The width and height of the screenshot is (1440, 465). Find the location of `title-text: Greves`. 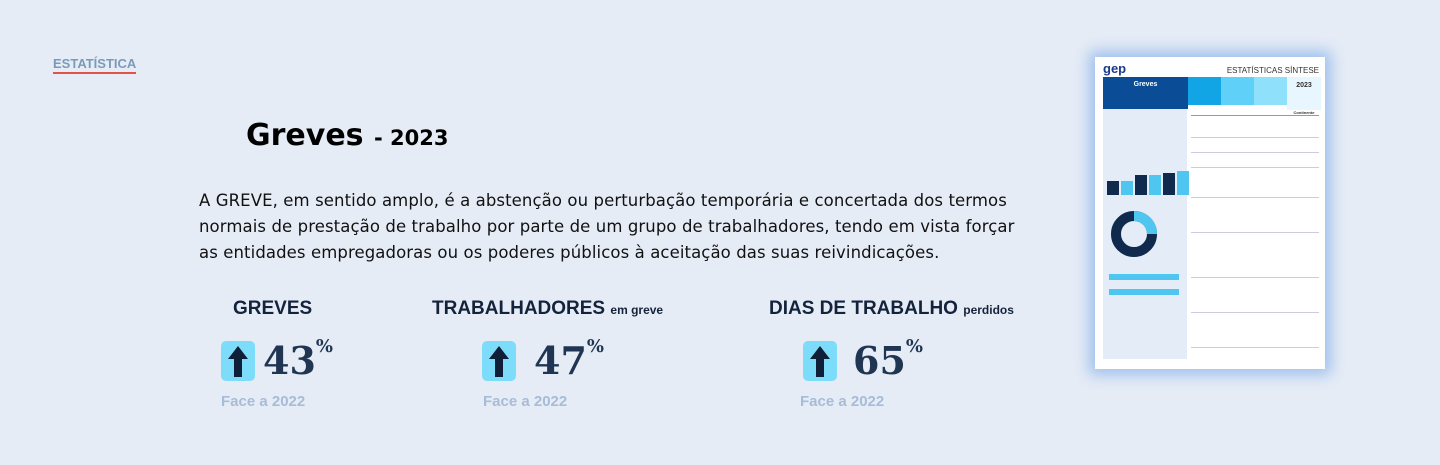

title-text: Greves is located at coordinates (305, 135).